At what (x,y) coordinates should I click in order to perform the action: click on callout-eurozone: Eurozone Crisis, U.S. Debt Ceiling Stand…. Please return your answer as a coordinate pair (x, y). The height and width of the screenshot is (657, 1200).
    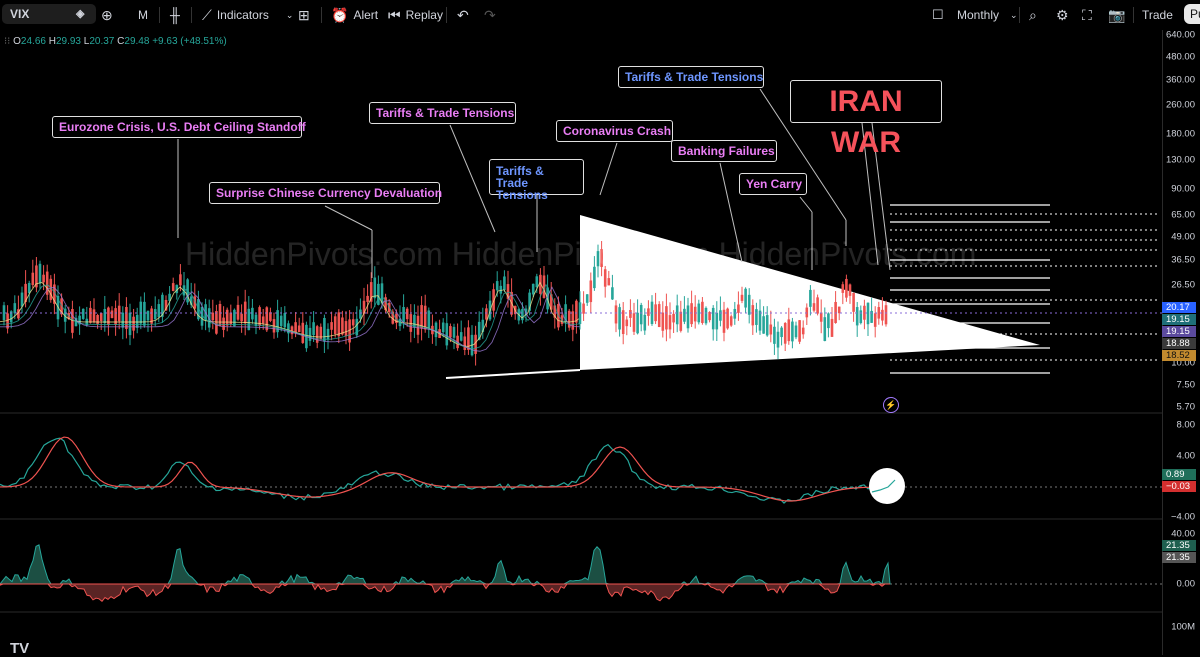
    Looking at the image, I should click on (179, 127).